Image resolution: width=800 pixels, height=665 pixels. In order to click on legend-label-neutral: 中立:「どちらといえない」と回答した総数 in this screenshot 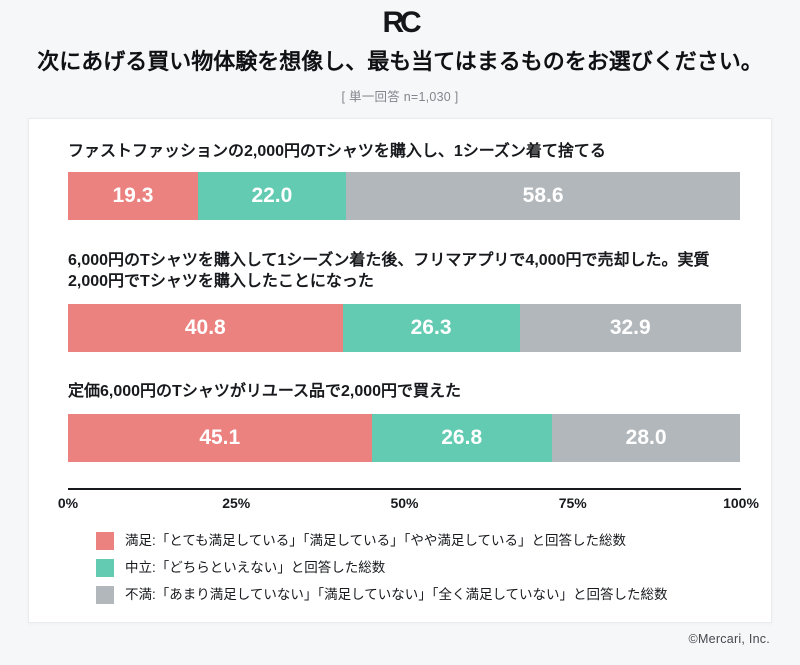, I will do `click(255, 567)`.